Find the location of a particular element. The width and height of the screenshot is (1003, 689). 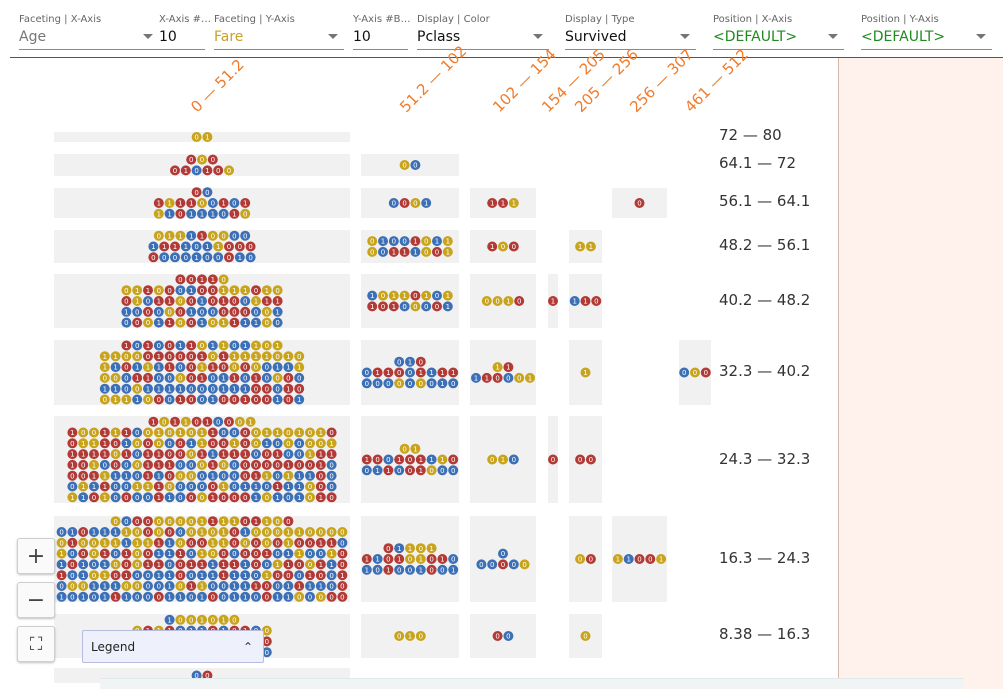

position-y-axis-select: Position | Y-Axis <DEFAULT> is located at coordinates (926, 32).